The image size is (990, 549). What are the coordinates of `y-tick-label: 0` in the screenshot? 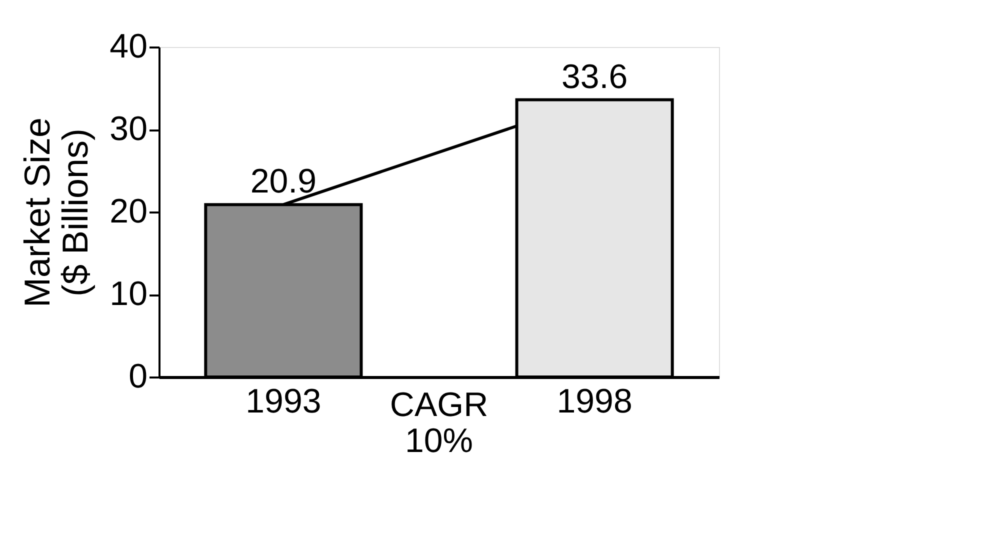 It's located at (138, 377).